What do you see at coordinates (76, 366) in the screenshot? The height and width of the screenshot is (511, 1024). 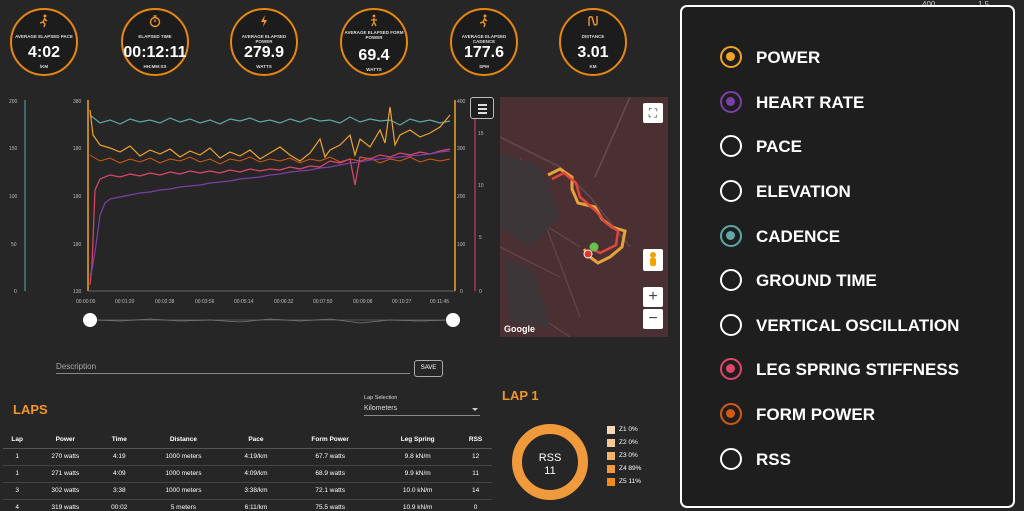 I see `description-input: Description` at bounding box center [76, 366].